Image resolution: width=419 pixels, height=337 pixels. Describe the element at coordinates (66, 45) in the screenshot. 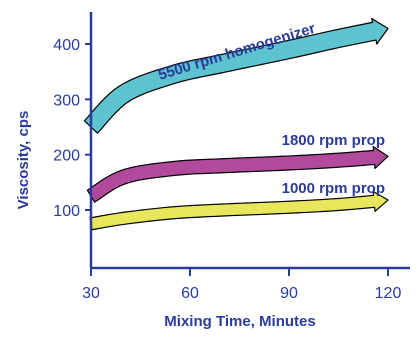

I see `y-tick-label: 400` at that location.